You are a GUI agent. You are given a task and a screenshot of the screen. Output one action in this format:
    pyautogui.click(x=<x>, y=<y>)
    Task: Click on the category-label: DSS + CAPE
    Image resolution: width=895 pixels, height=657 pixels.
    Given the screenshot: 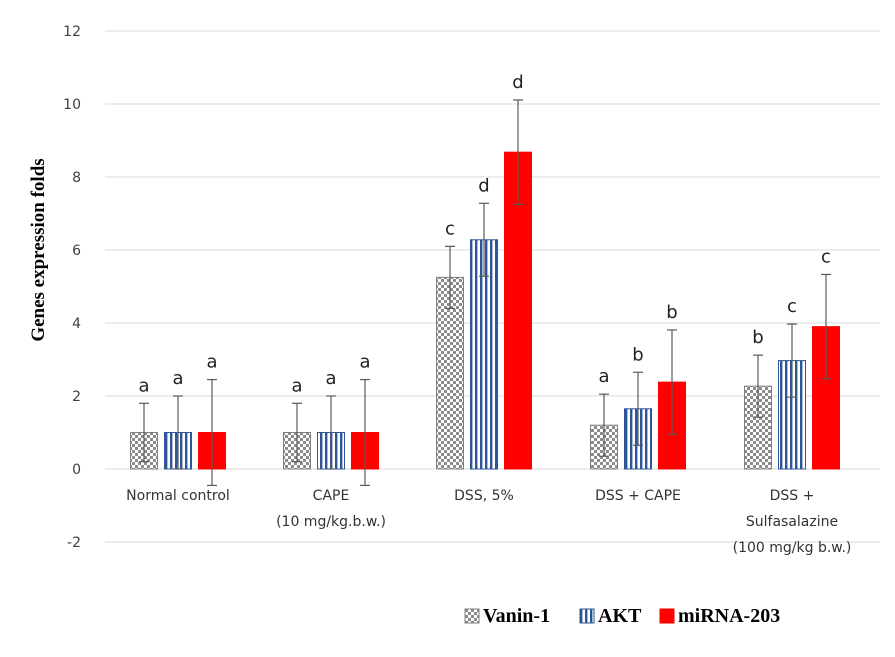 What is the action you would take?
    pyautogui.click(x=638, y=496)
    